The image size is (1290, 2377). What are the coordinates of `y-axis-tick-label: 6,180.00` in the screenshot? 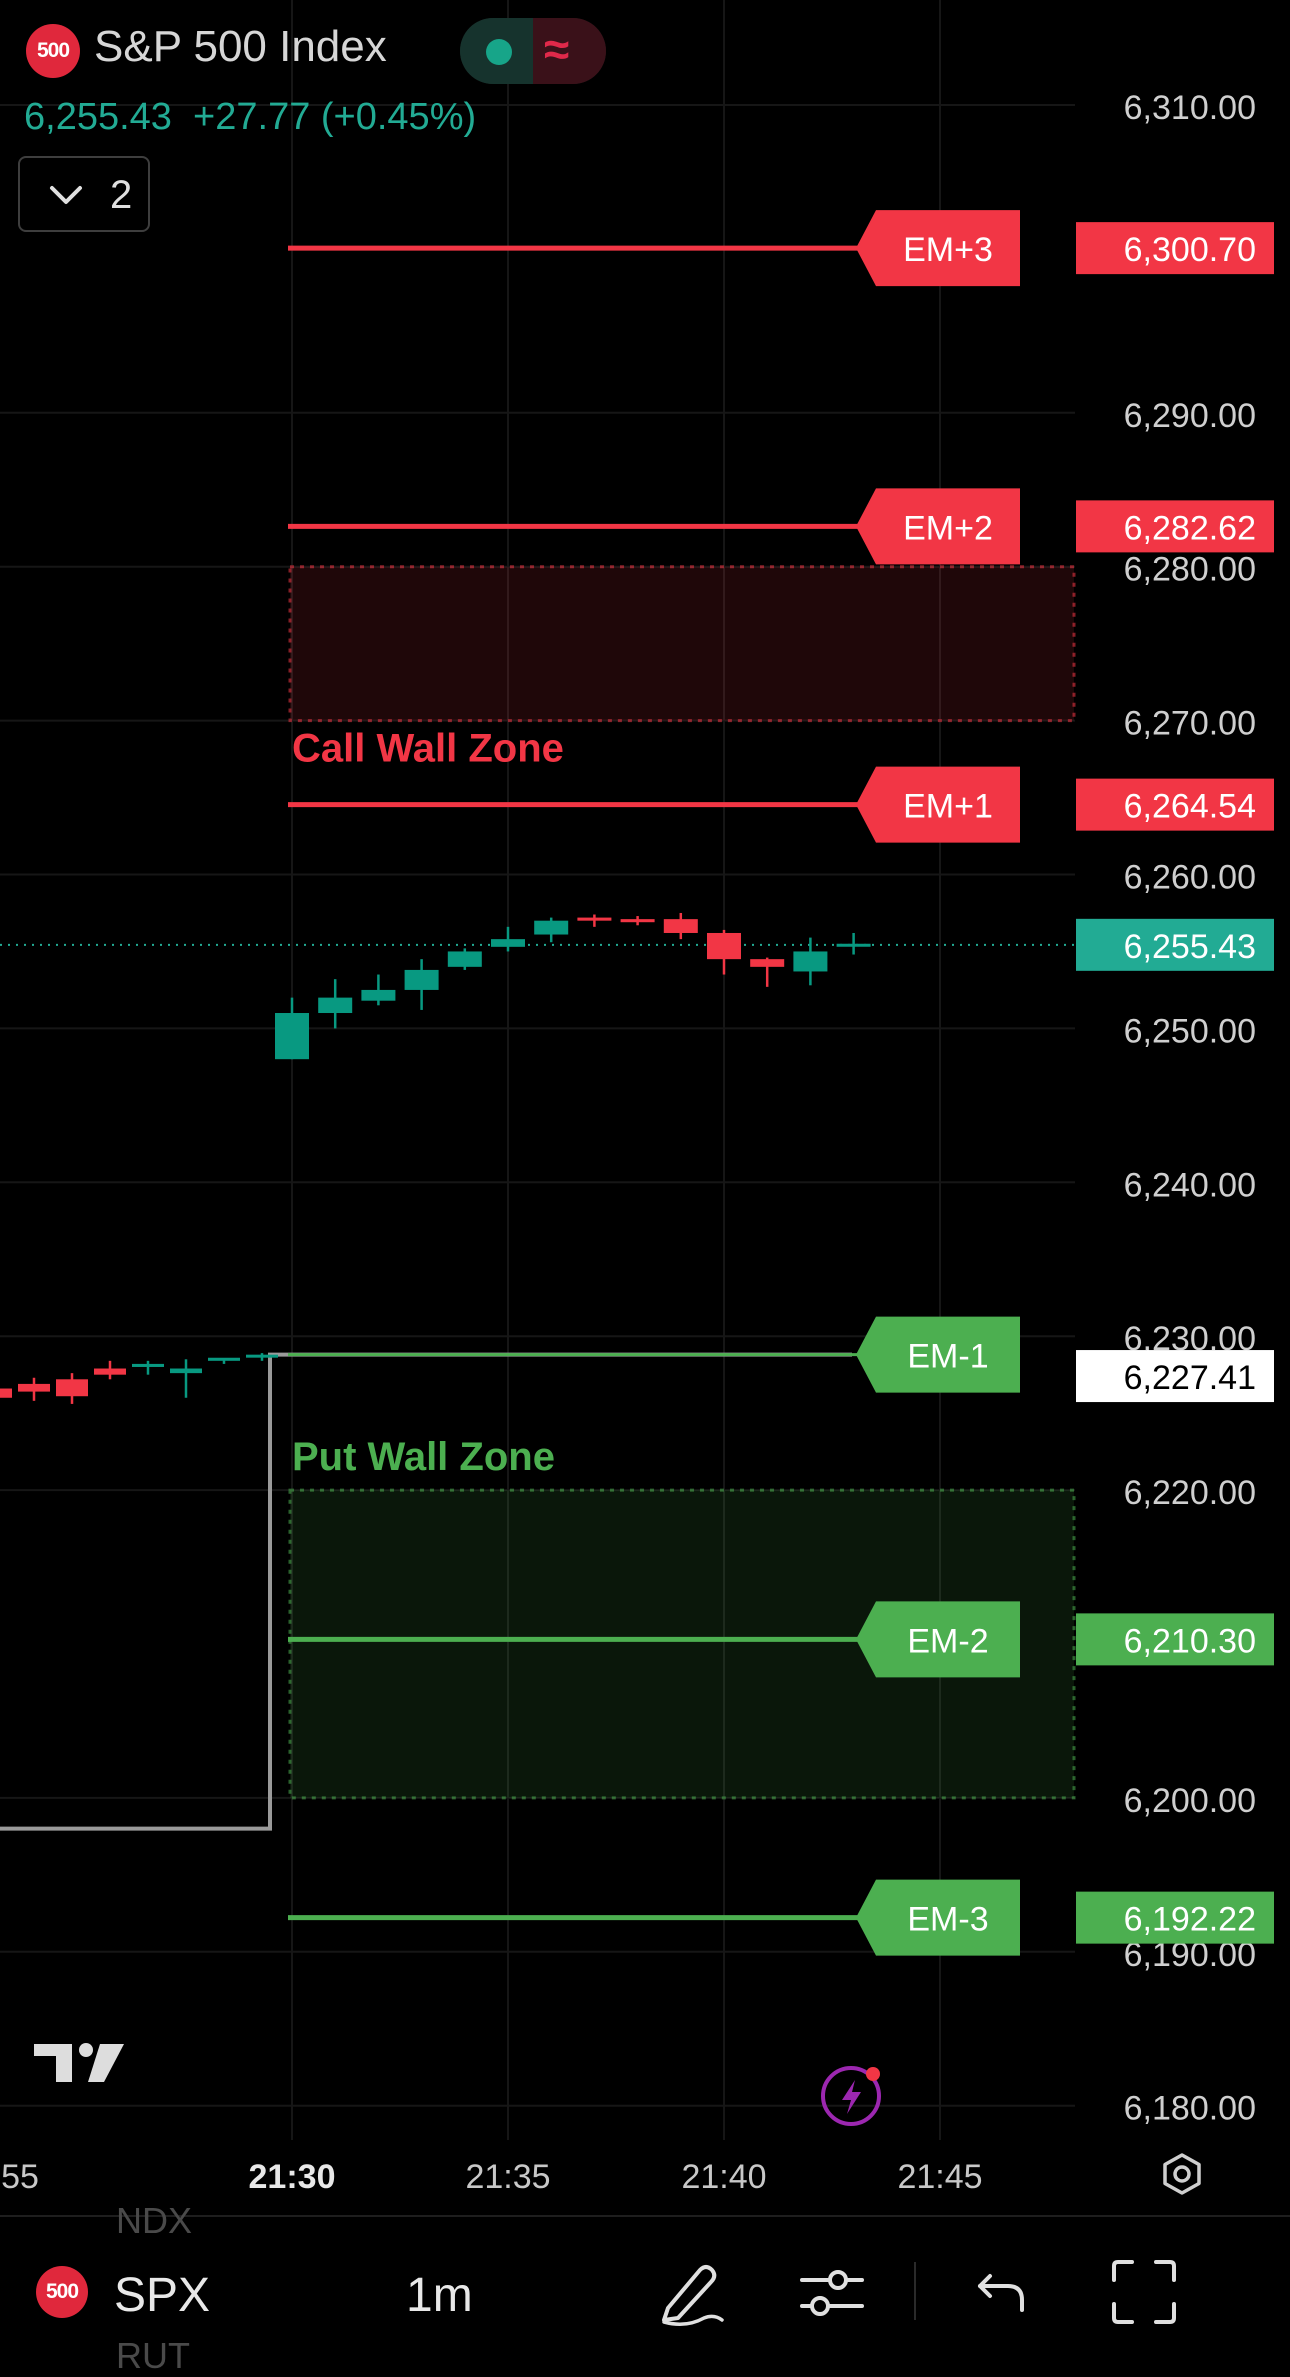 It's located at (1190, 2109).